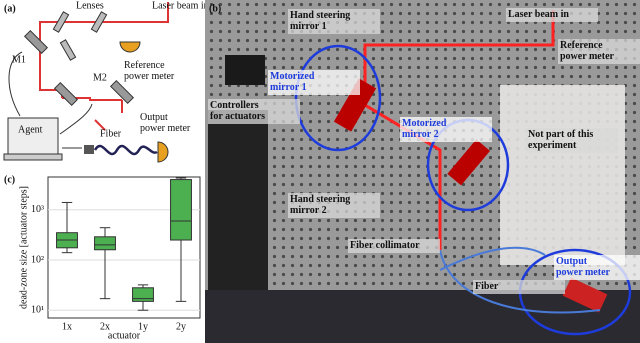  I want to click on x-tick-label: 1x, so click(67, 326).